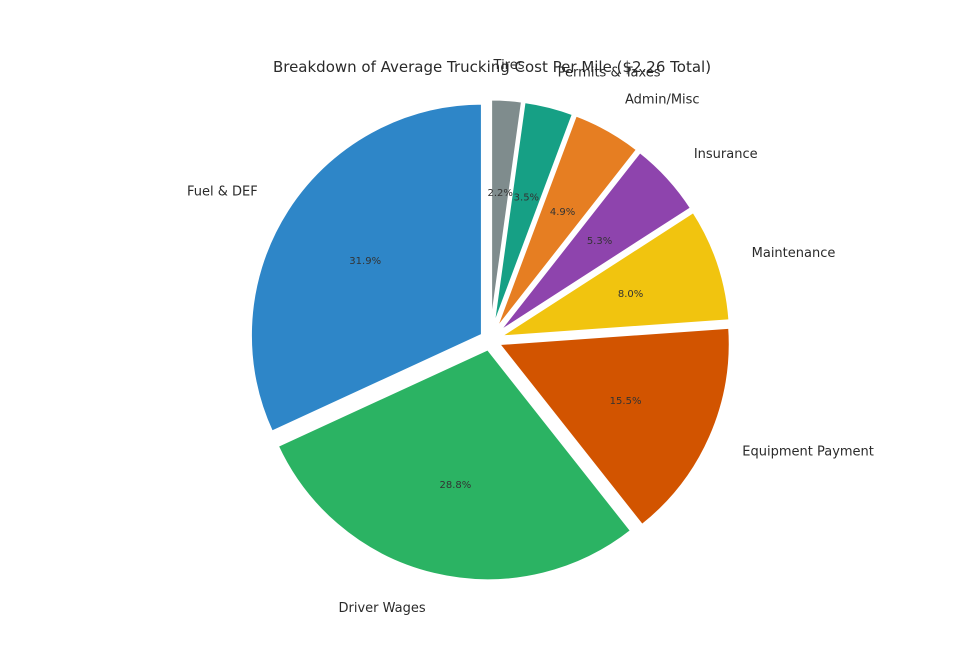 The width and height of the screenshot is (960, 671). I want to click on pie-slice-admin-misc, so click(566, 223).